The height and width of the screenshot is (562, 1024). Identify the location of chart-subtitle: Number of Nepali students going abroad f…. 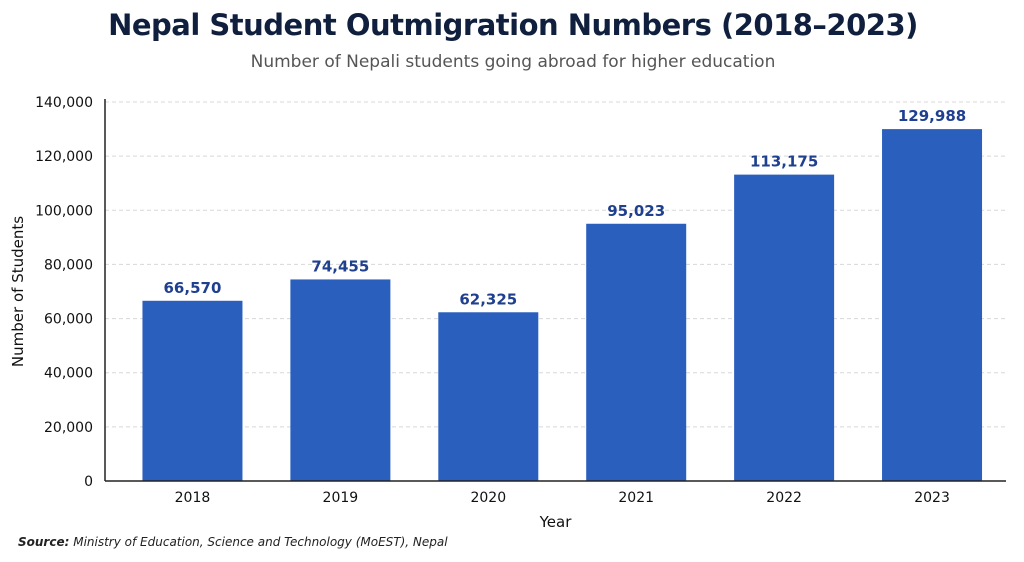
(513, 62).